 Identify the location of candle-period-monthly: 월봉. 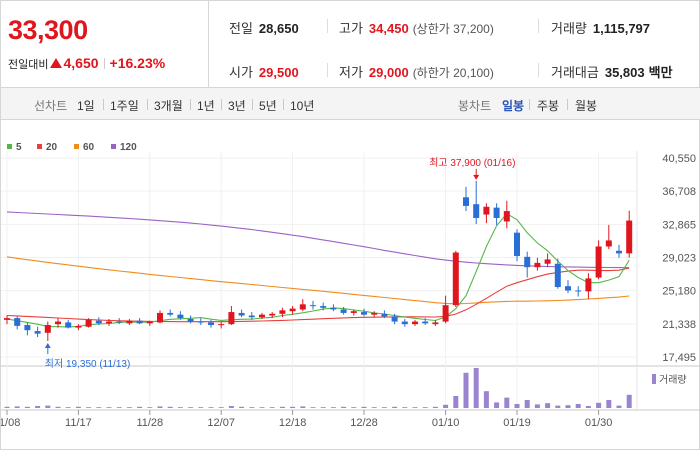
(586, 106).